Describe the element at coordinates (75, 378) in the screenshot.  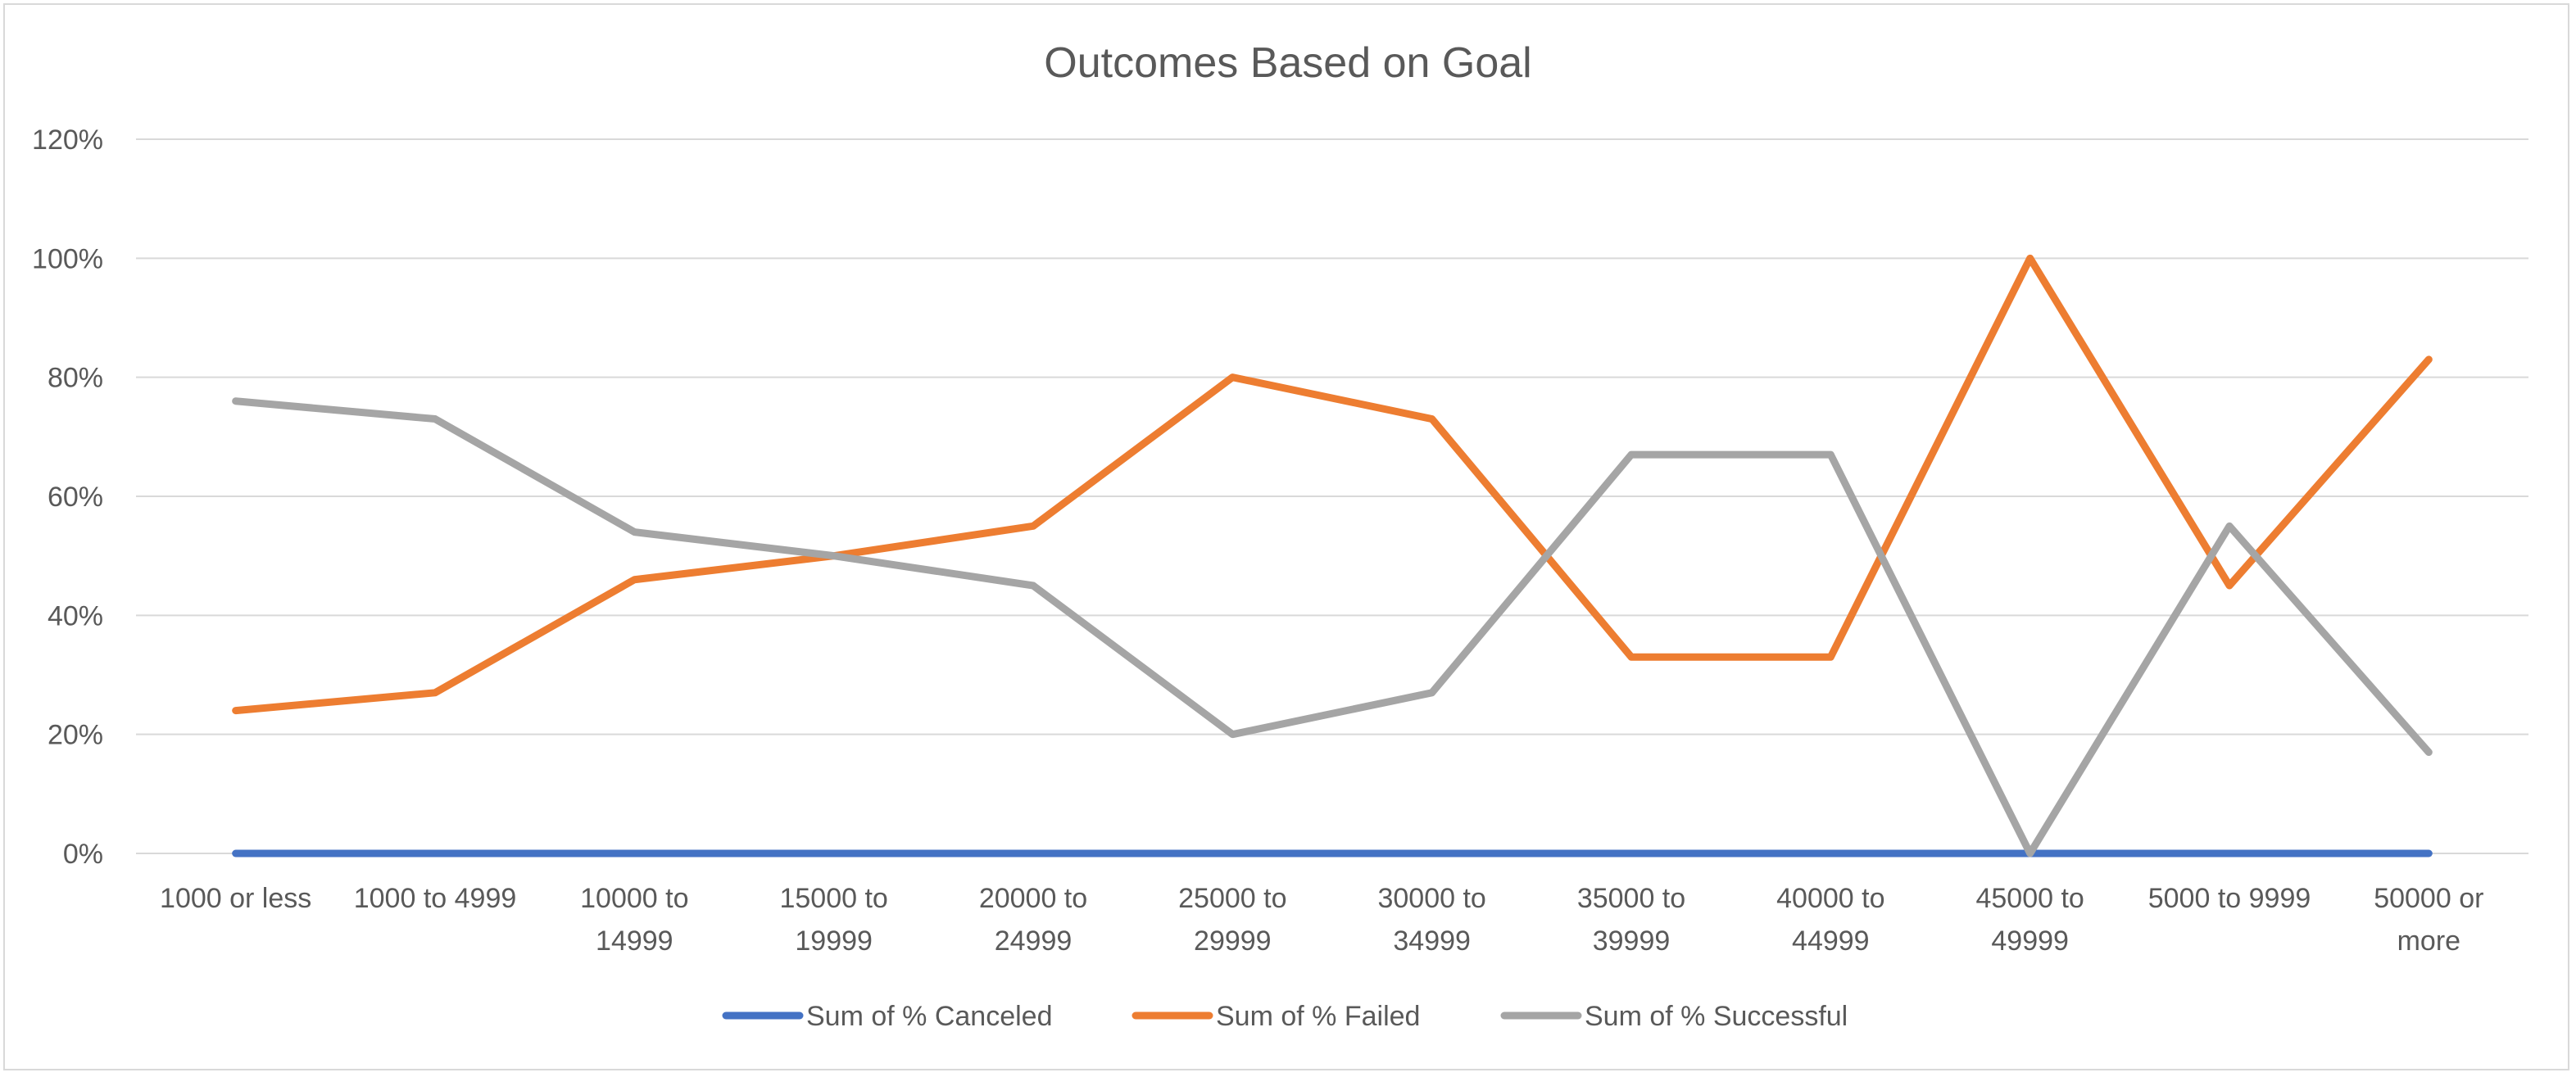
I see `y-tick-label: 80%` at that location.